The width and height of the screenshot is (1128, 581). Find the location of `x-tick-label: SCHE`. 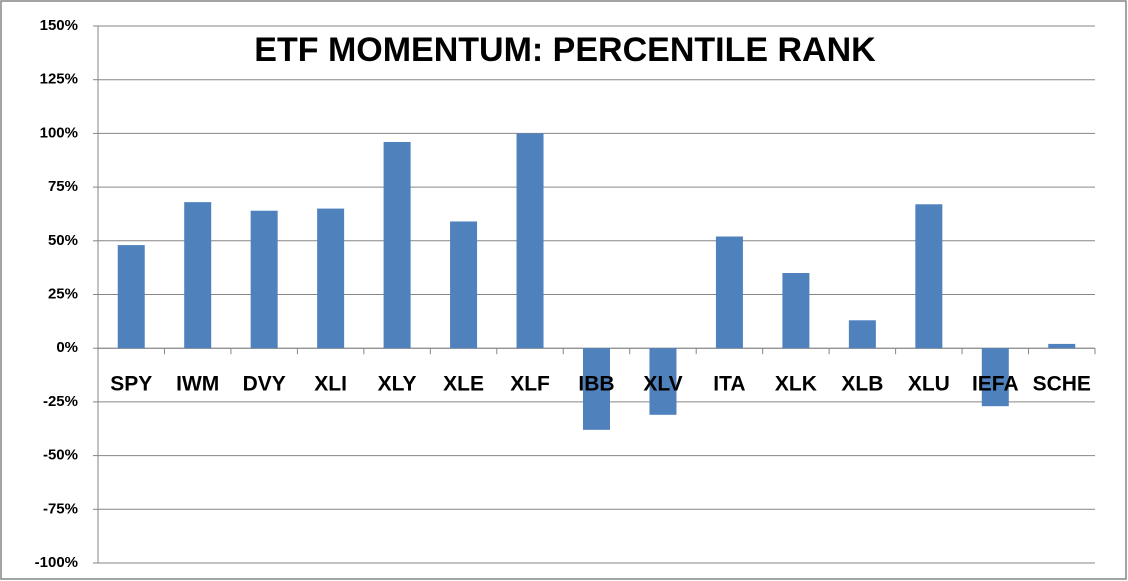

x-tick-label: SCHE is located at coordinates (1062, 384).